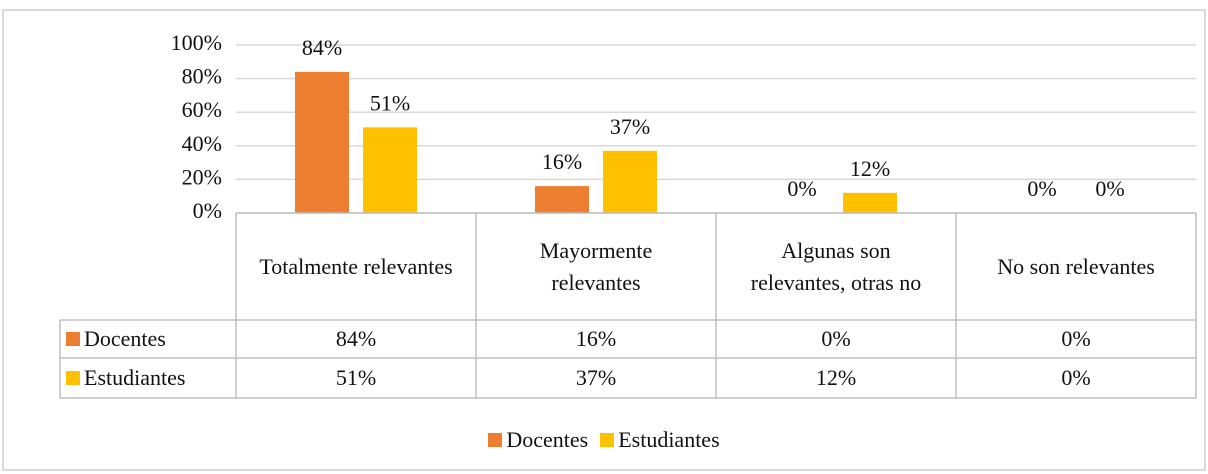  I want to click on y-tick-label: 60%, so click(202, 109).